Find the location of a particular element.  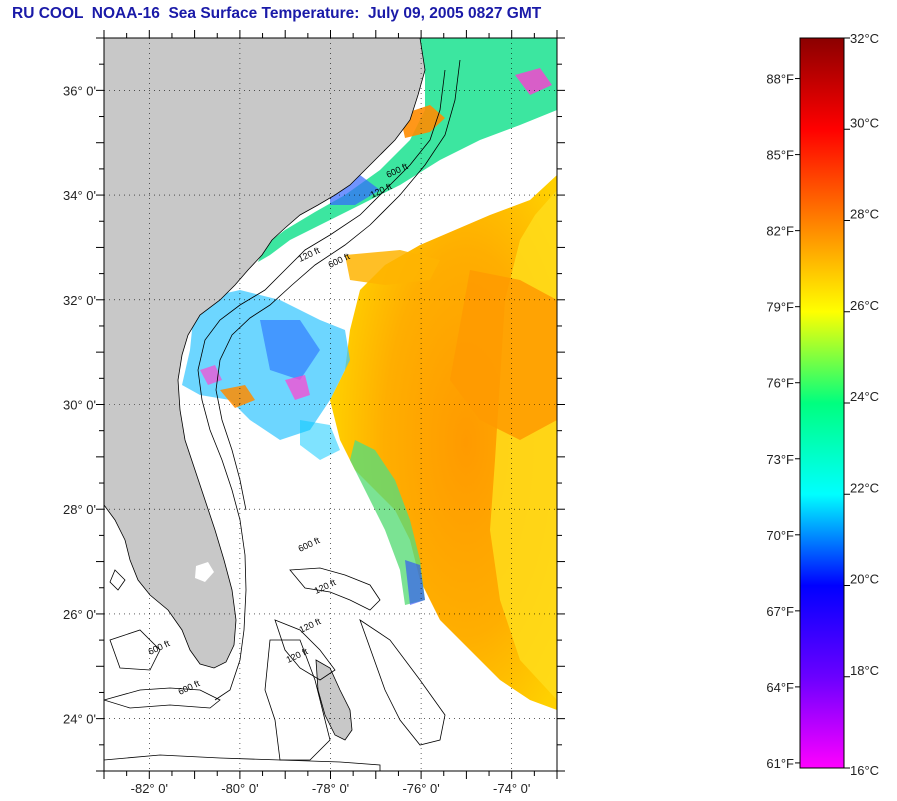

lat-label: 32° 0' is located at coordinates (79, 300).